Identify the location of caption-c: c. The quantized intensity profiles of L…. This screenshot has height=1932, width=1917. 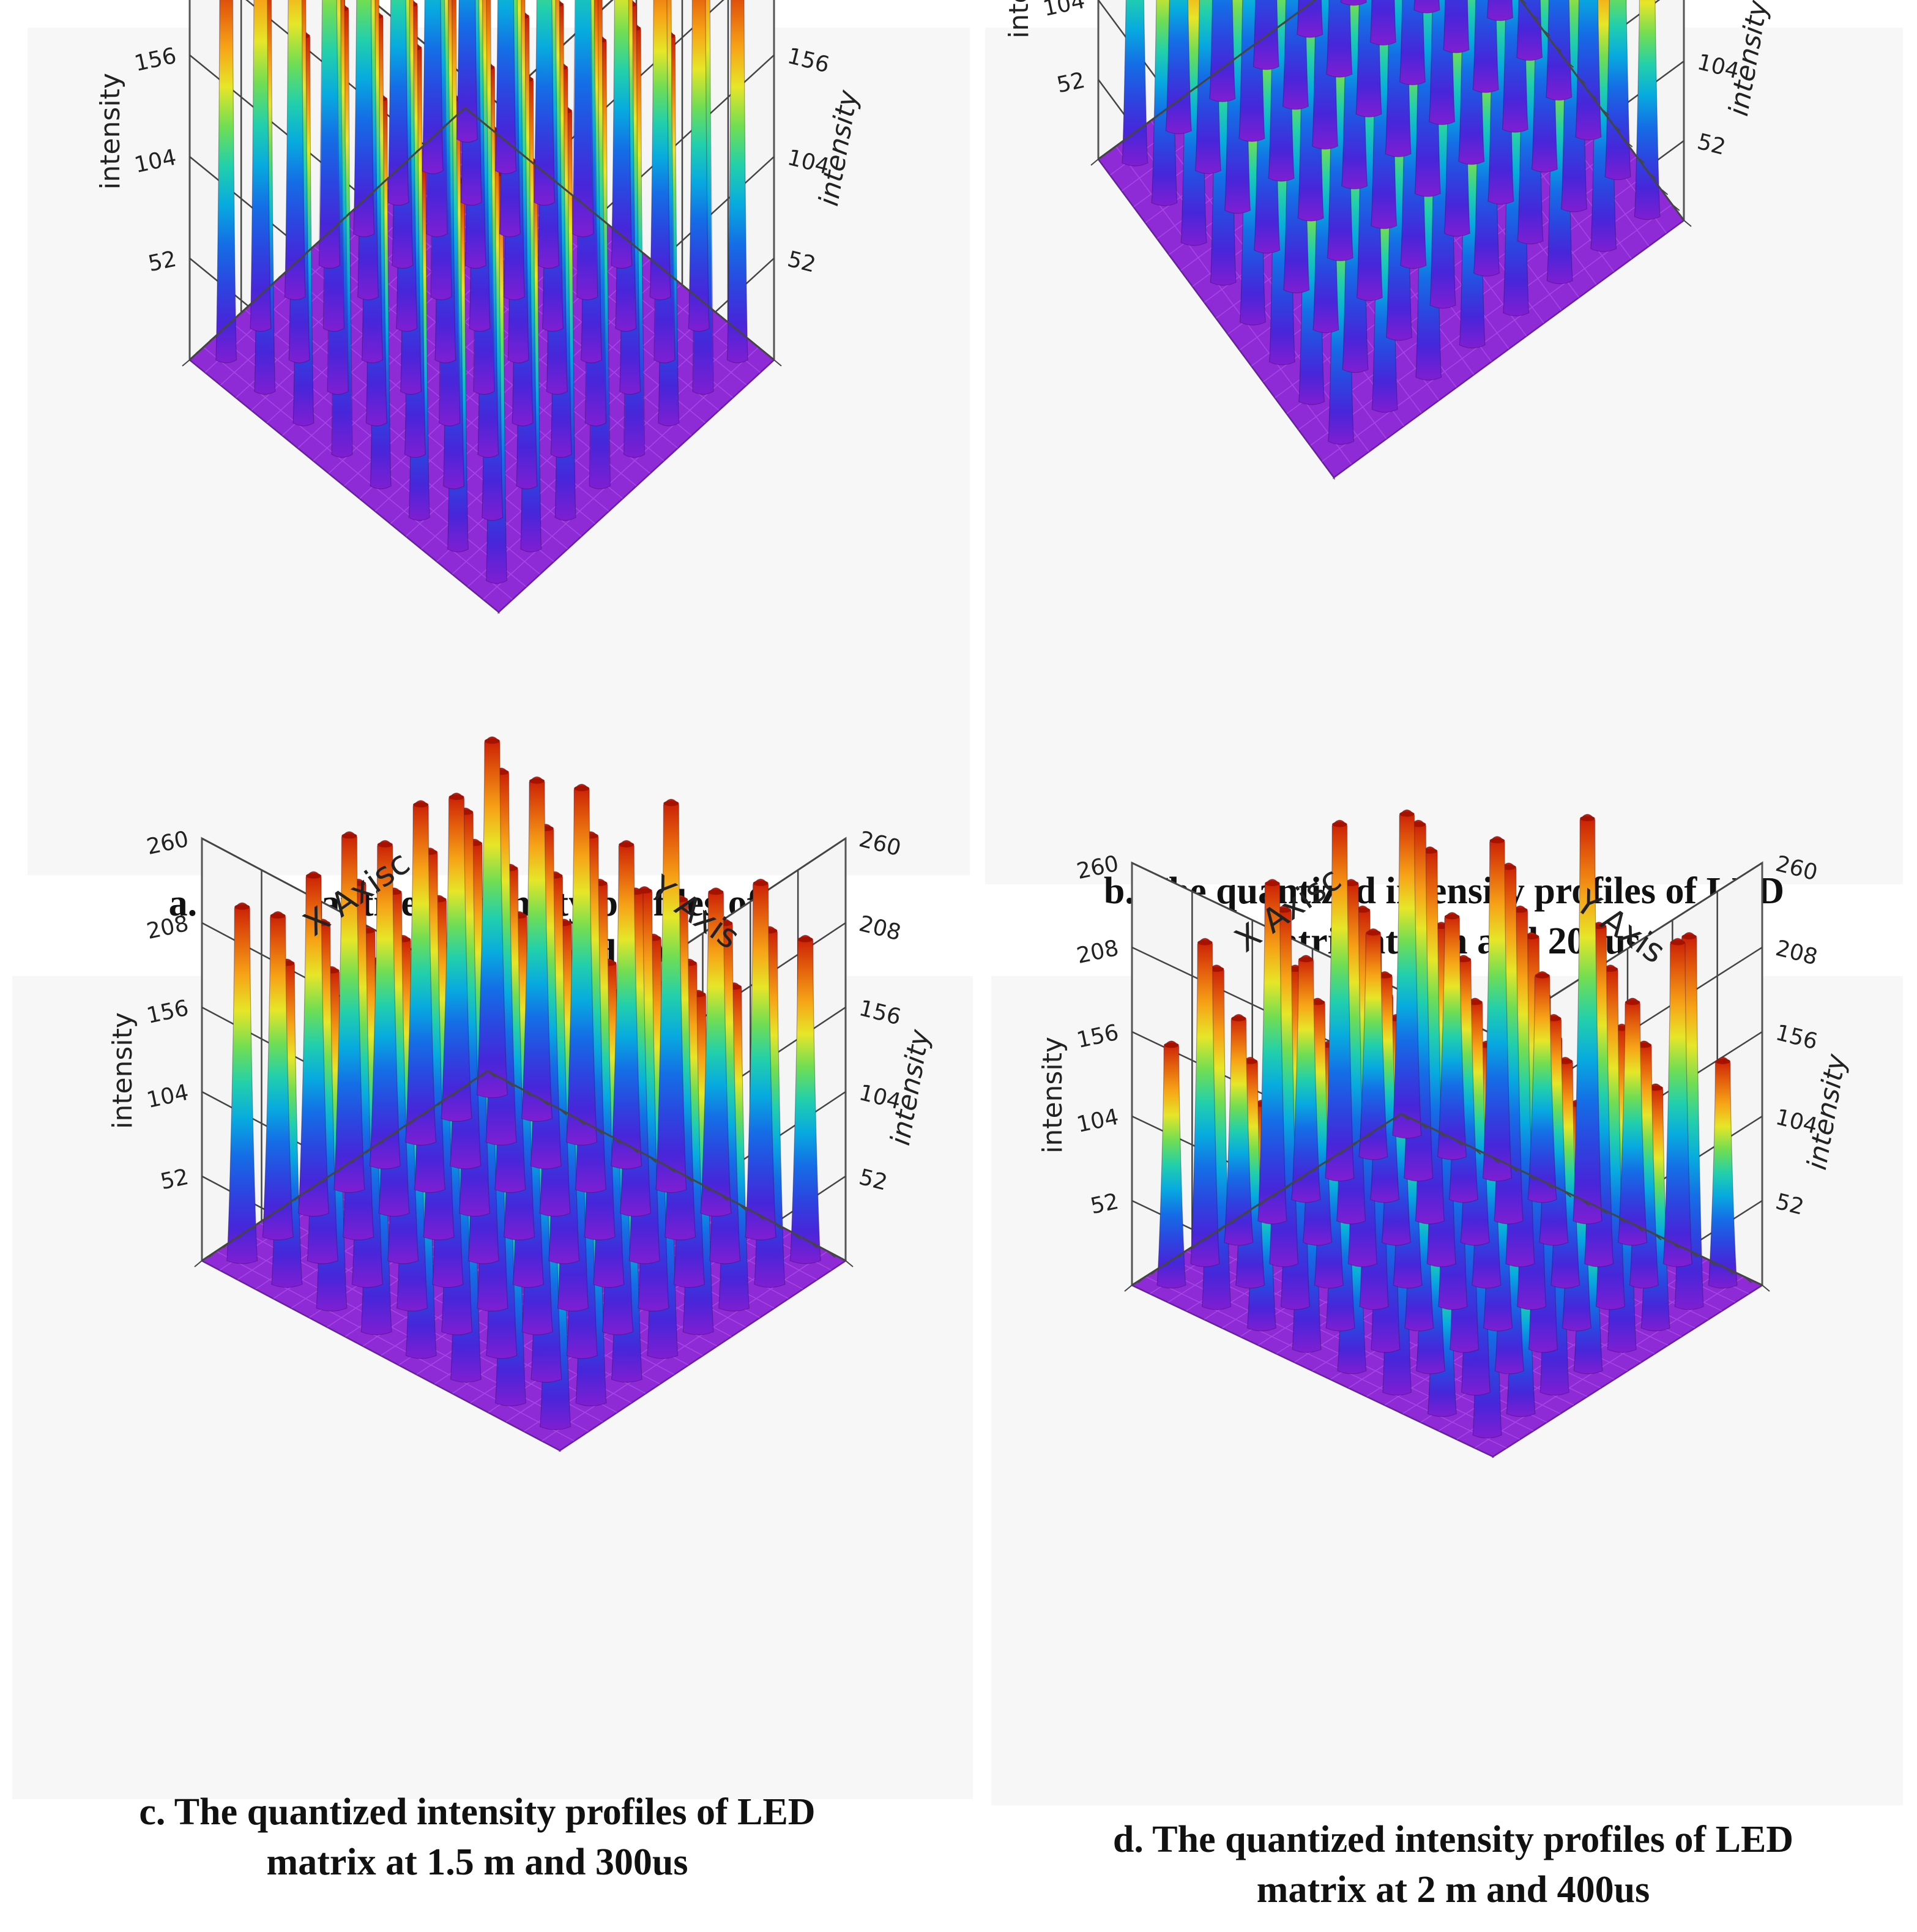
(477, 1837).